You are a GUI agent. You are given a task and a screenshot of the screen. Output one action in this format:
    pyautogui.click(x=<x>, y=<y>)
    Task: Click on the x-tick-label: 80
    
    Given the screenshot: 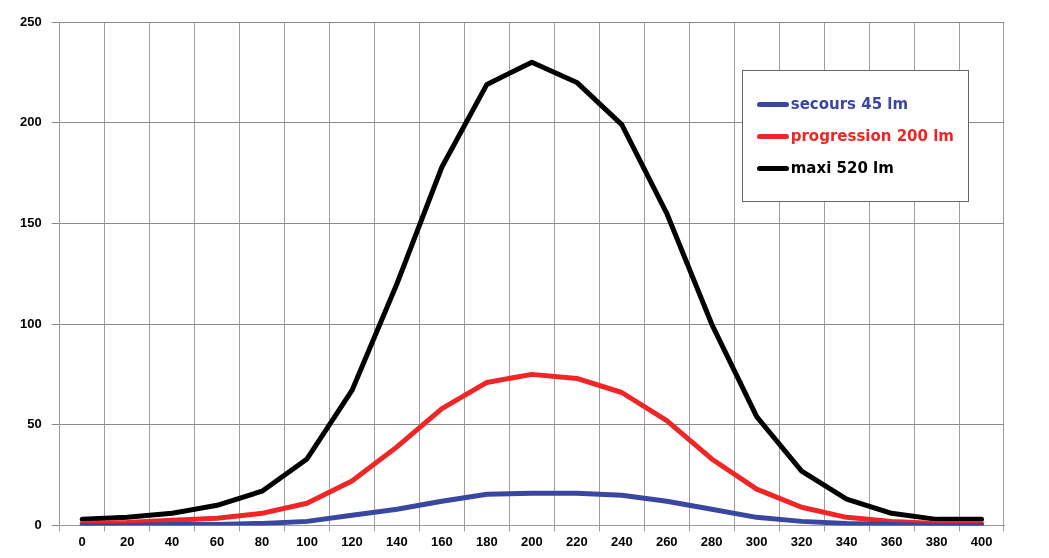 What is the action you would take?
    pyautogui.click(x=262, y=541)
    